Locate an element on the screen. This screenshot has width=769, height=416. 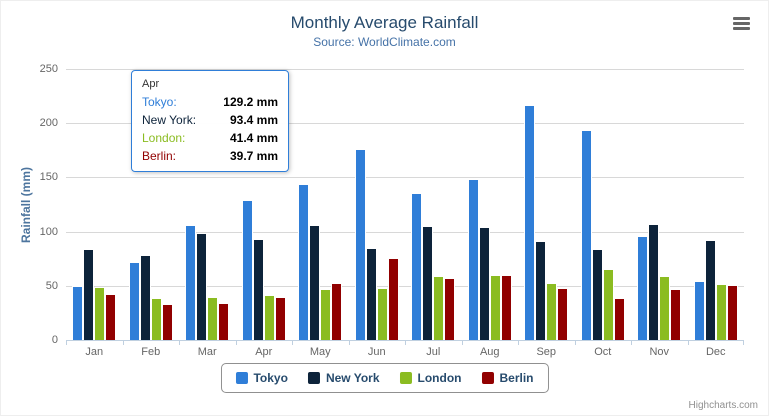
bar-tokyo-jul is located at coordinates (417, 266).